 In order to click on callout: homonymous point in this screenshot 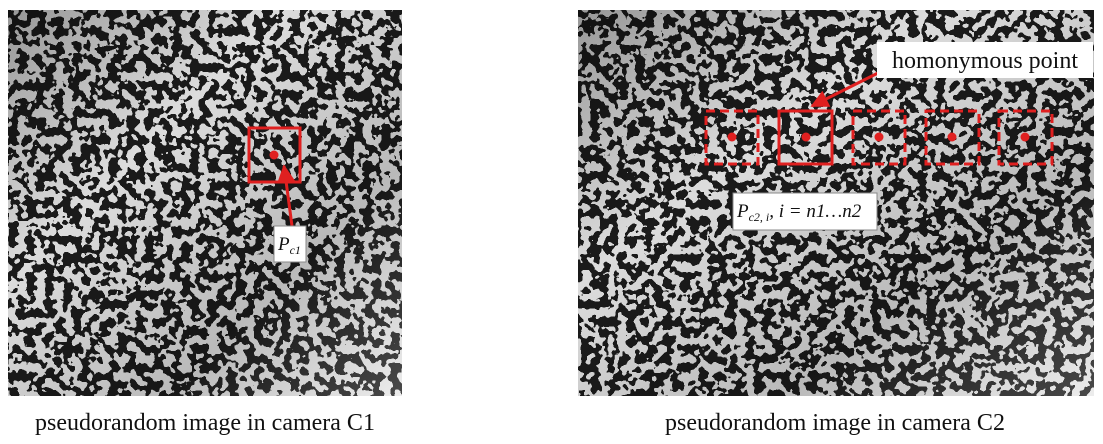, I will do `click(985, 61)`.